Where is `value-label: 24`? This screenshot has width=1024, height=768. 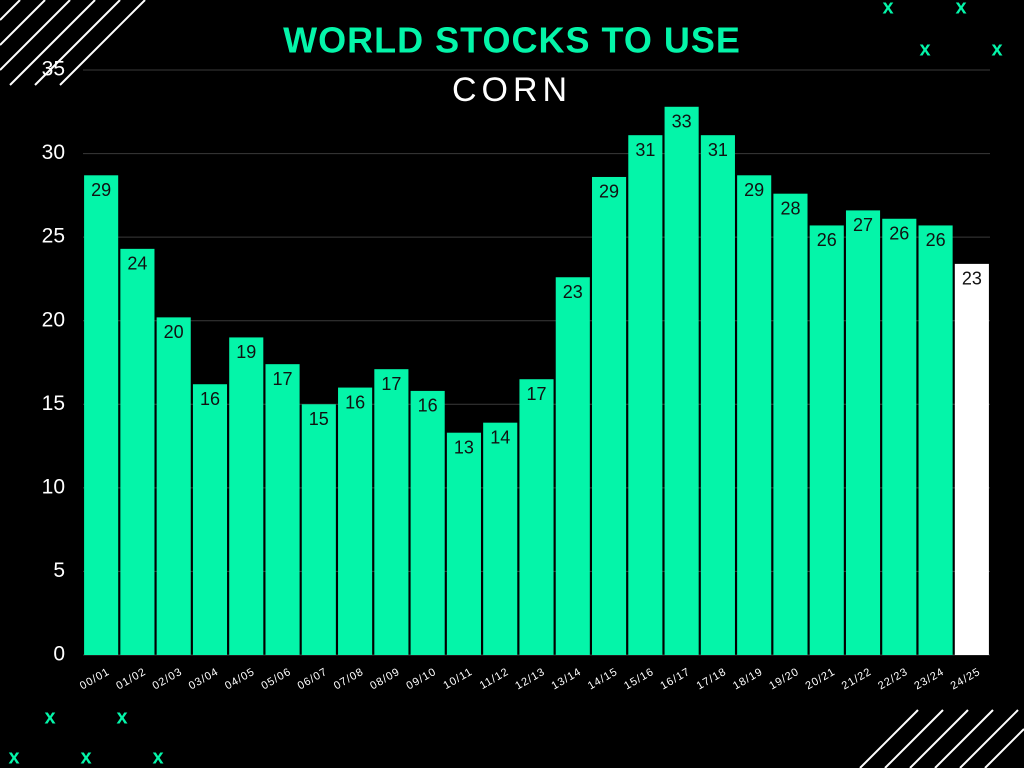 value-label: 24 is located at coordinates (137, 264).